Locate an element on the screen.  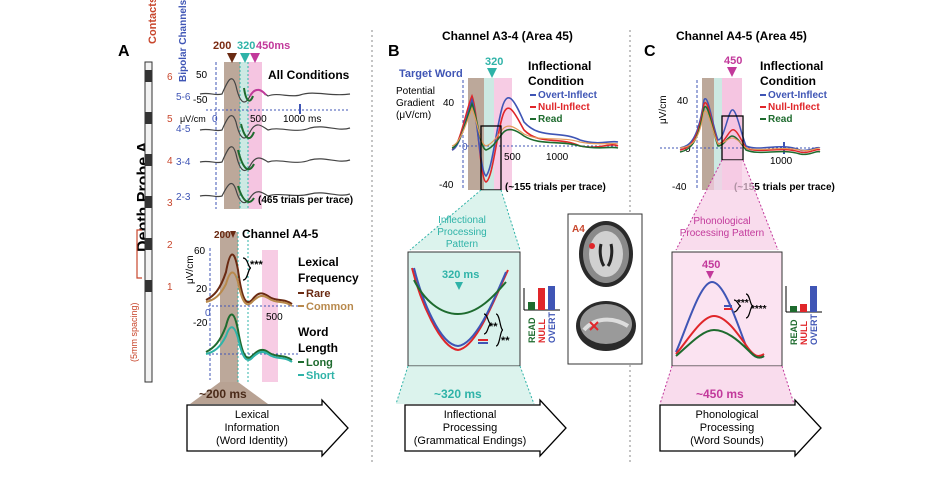
sig-b2: ** is located at coordinates (505, 341).